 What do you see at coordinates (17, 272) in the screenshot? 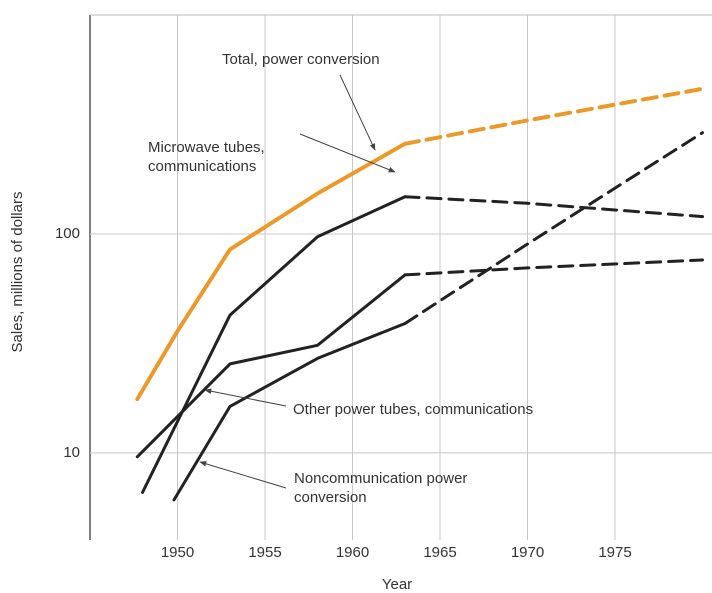
I see `y-axis-label: Sales, millions of dollars` at bounding box center [17, 272].